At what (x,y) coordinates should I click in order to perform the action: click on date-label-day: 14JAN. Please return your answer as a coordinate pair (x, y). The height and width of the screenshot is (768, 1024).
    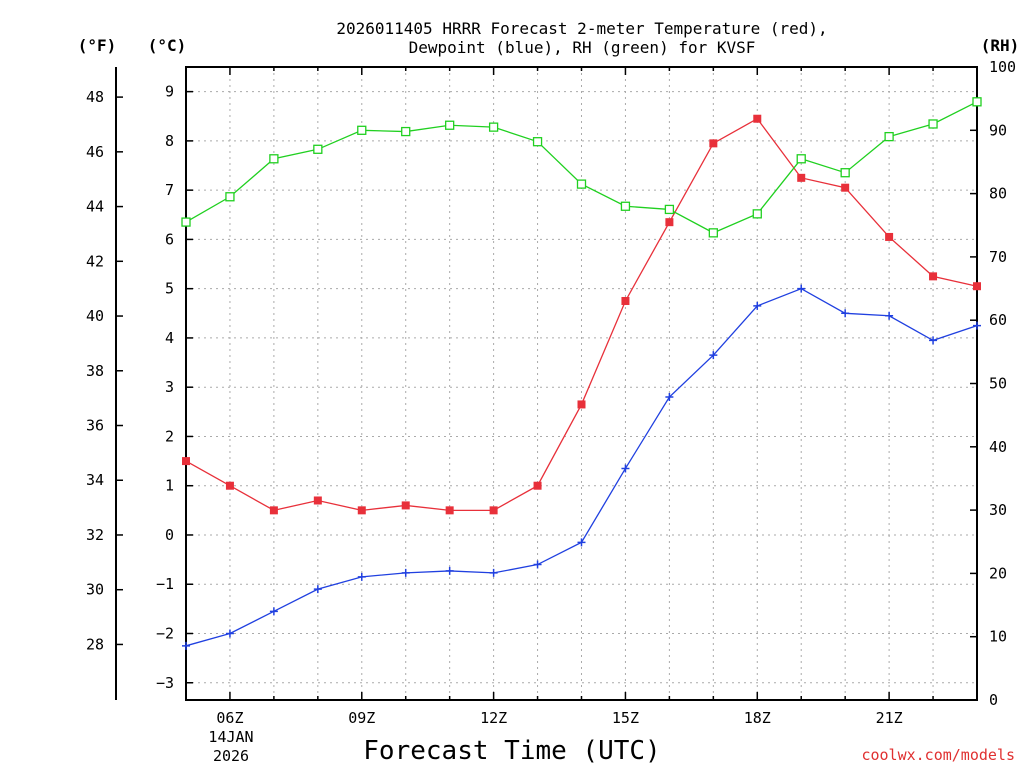
    Looking at the image, I should click on (230, 737).